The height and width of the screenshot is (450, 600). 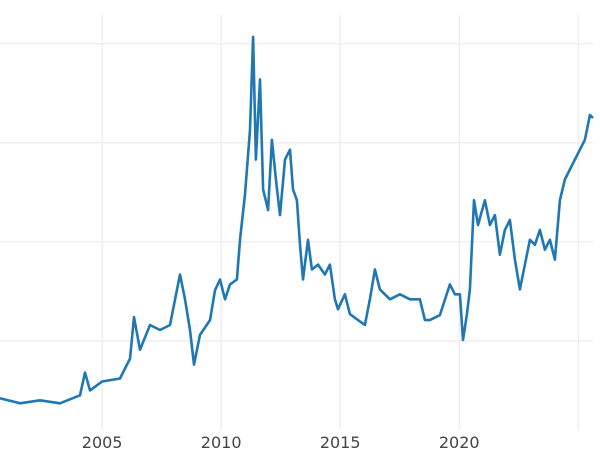 I want to click on x-tick-label: 2010, so click(x=221, y=441).